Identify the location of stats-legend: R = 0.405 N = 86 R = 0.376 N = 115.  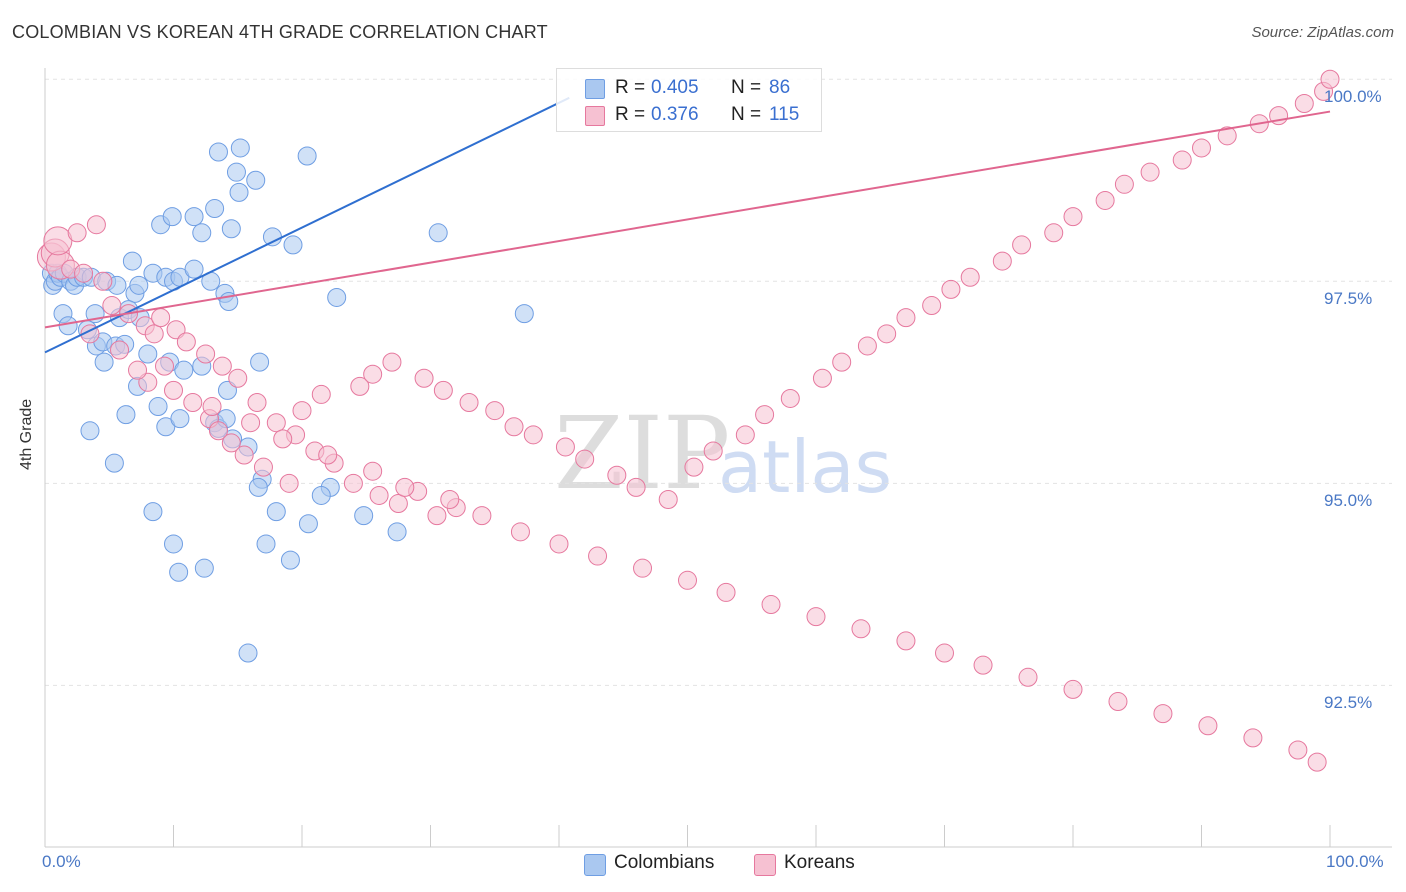
(689, 100).